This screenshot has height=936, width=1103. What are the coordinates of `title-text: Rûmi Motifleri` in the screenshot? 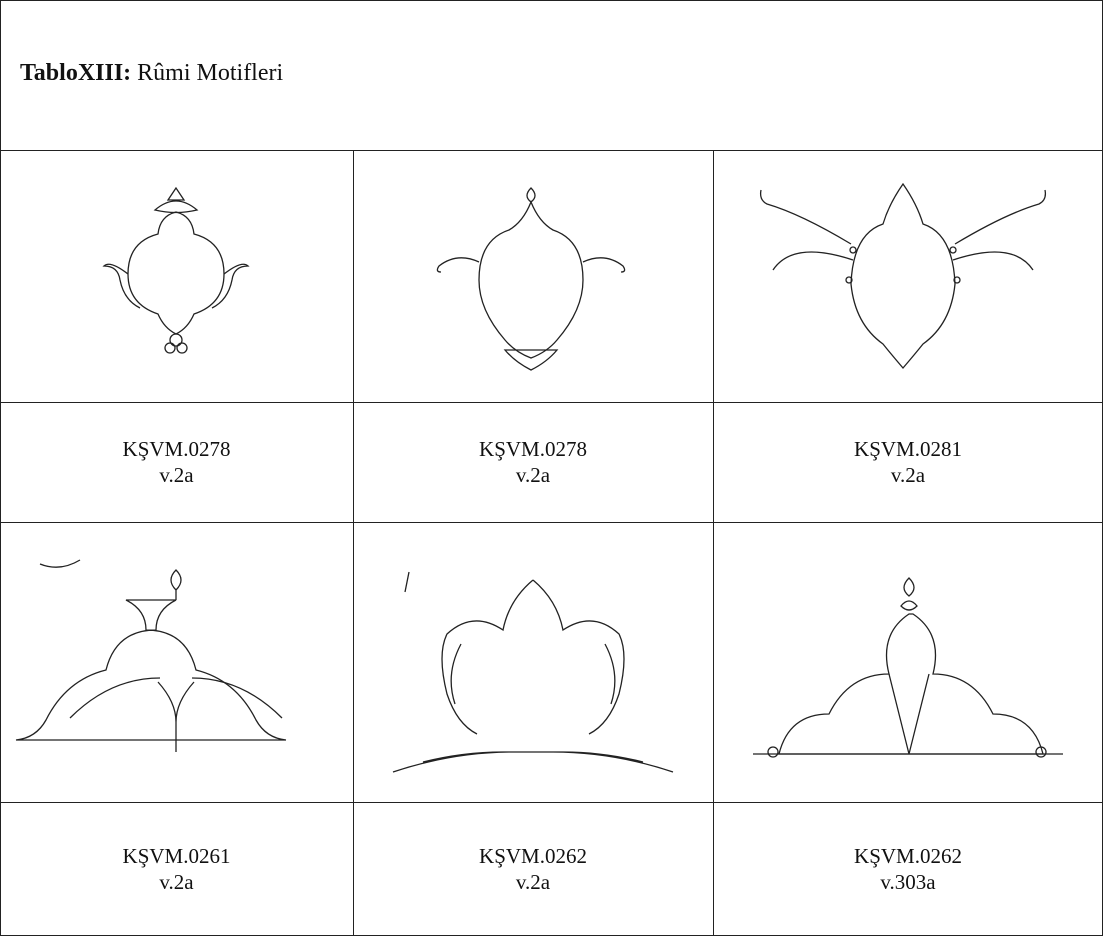 It's located at (210, 73).